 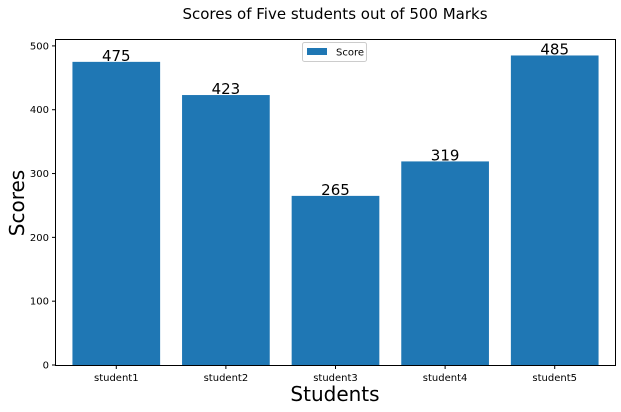 I want to click on data-label-student5: 485, so click(x=554, y=49).